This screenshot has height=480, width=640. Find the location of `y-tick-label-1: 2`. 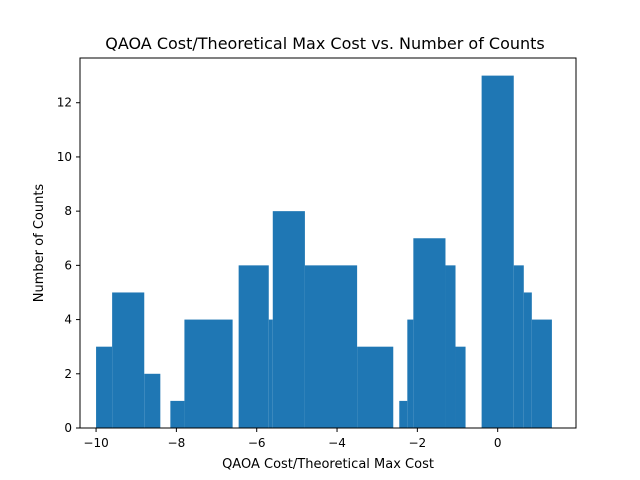

y-tick-label-1: 2 is located at coordinates (68, 374).